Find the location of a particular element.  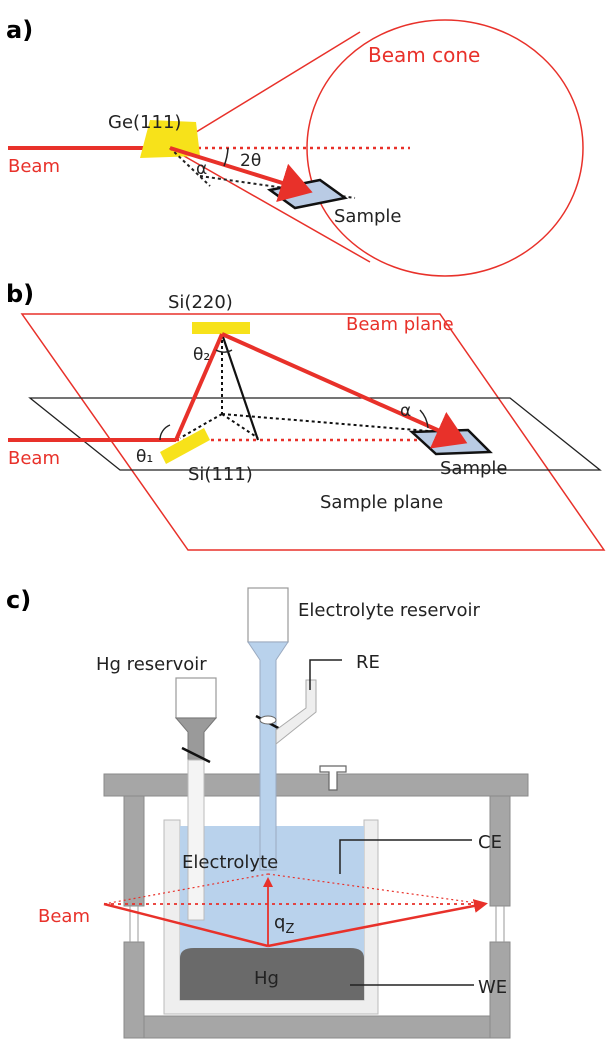

right-wall-lower is located at coordinates (500, 990).